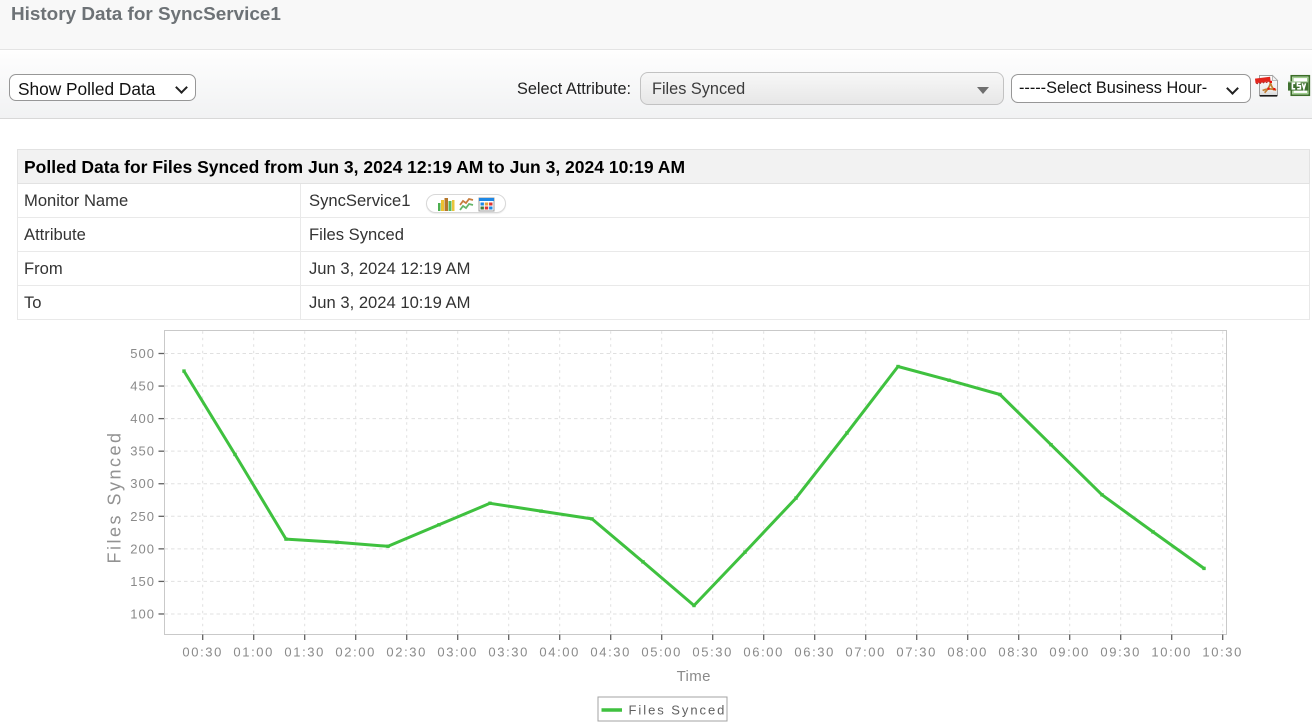 This screenshot has width=1312, height=726. Describe the element at coordinates (967, 652) in the screenshot. I see `svg-text: 08:00` at that location.